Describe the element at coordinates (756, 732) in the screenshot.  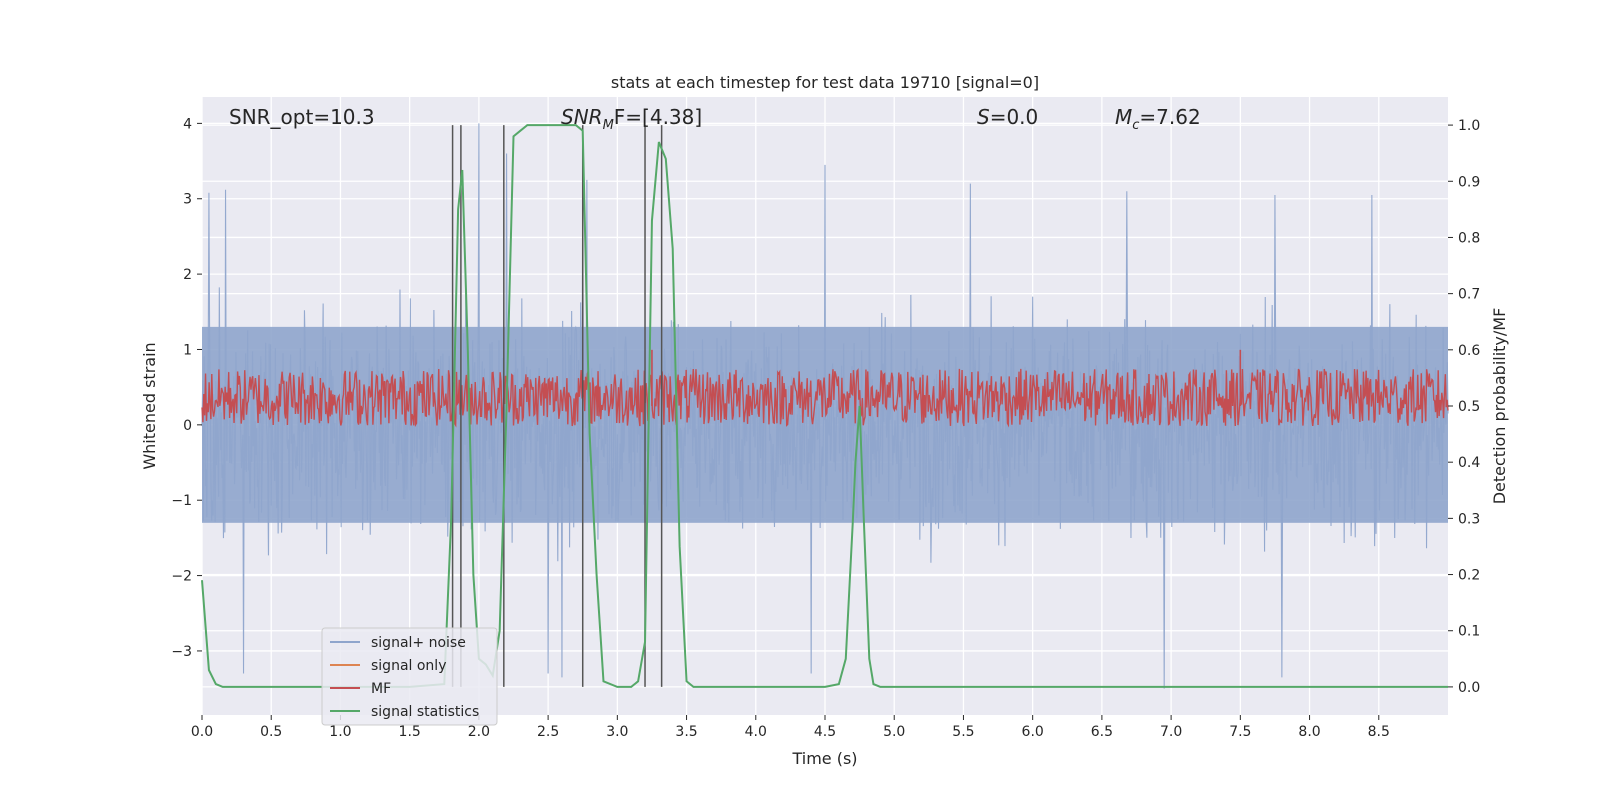
I see `x-tick-label: 4.0` at that location.